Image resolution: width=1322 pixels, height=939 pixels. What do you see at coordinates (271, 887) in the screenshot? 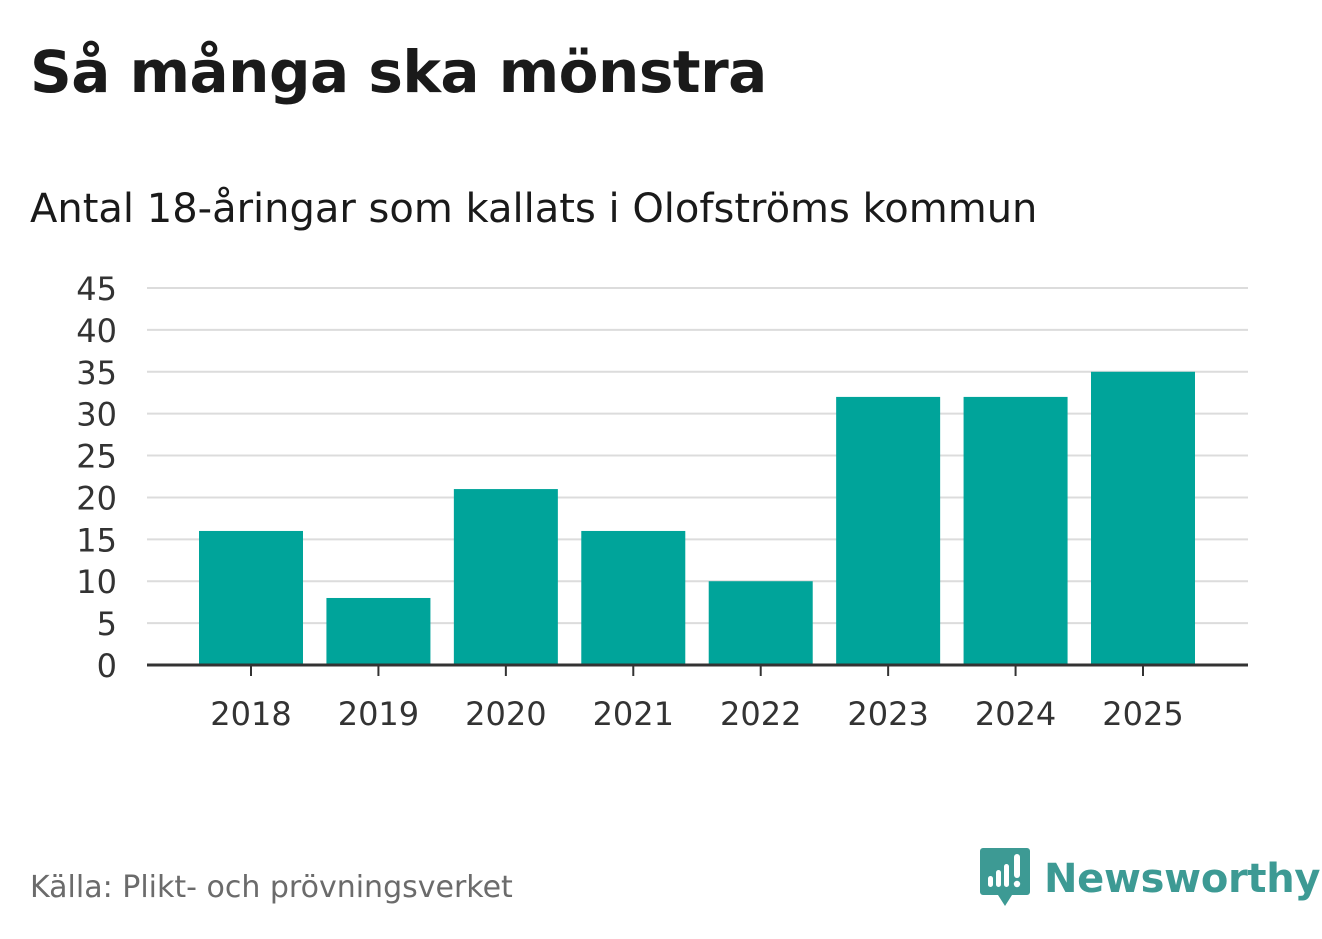
I see `source-note: Källa: Plikt- och prövningsverket` at bounding box center [271, 887].